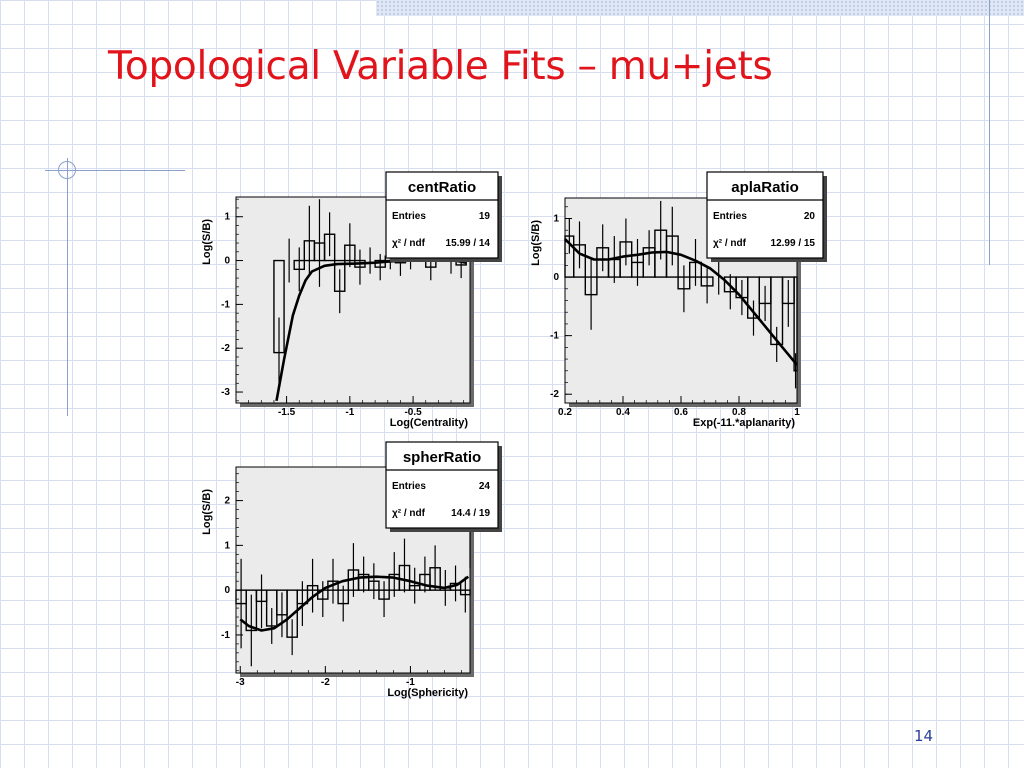  Describe the element at coordinates (227, 545) in the screenshot. I see `spherratio-ytick-label: 1` at that location.